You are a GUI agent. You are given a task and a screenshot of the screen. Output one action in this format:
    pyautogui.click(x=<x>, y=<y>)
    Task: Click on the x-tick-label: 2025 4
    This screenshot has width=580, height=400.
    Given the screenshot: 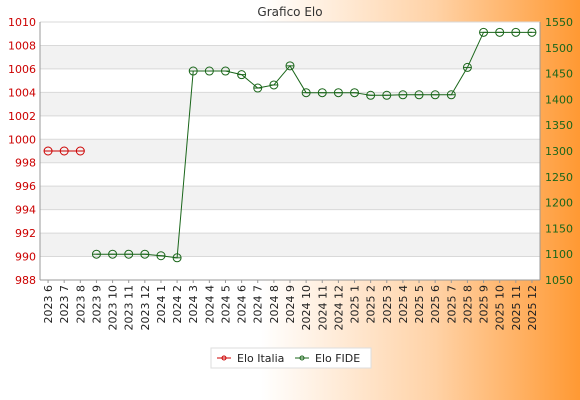 What is the action you would take?
    pyautogui.click(x=403, y=304)
    